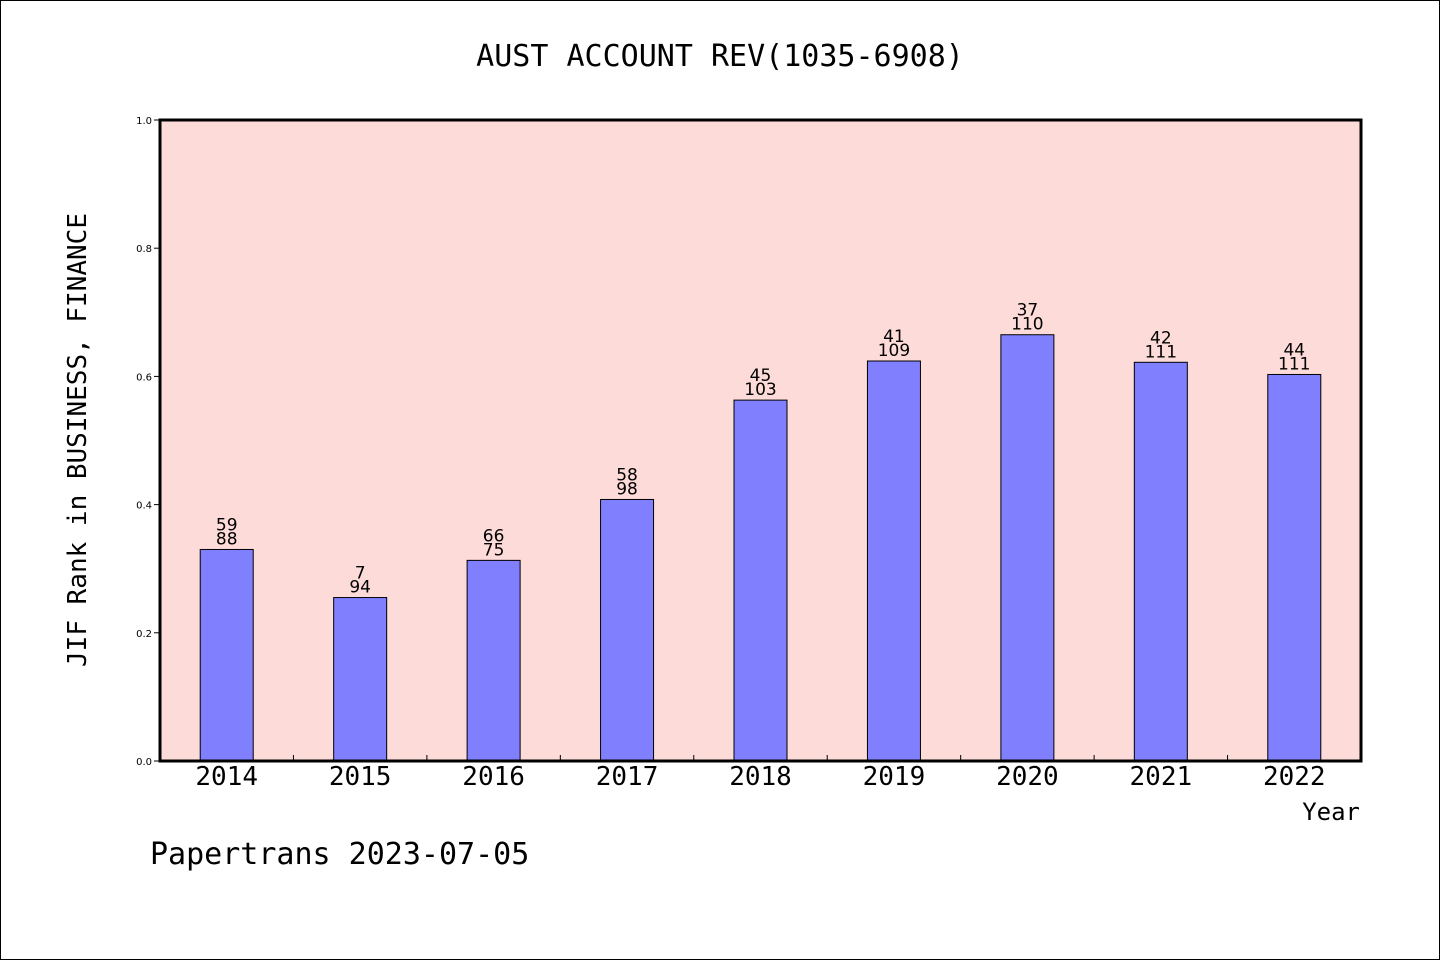  I want to click on x-tick-label: 2014, so click(226, 777).